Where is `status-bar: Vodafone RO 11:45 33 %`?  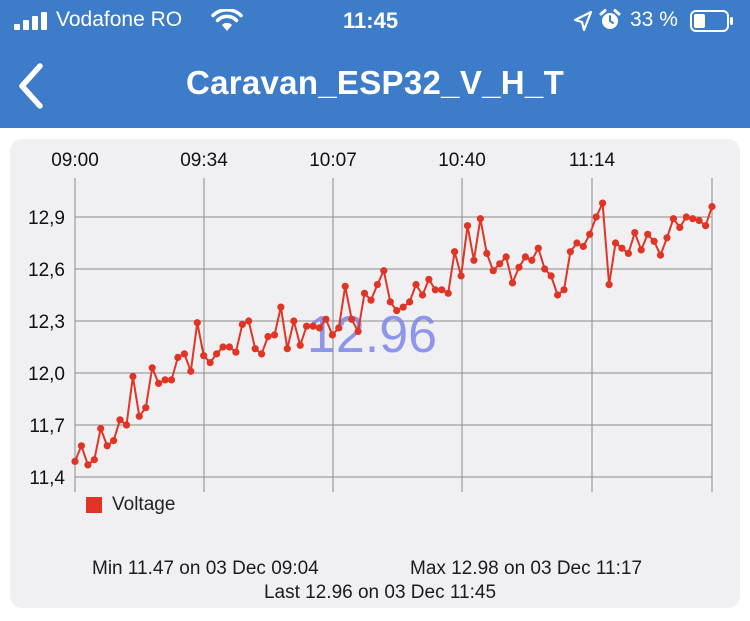
status-bar: Vodafone RO 11:45 33 % is located at coordinates (375, 22).